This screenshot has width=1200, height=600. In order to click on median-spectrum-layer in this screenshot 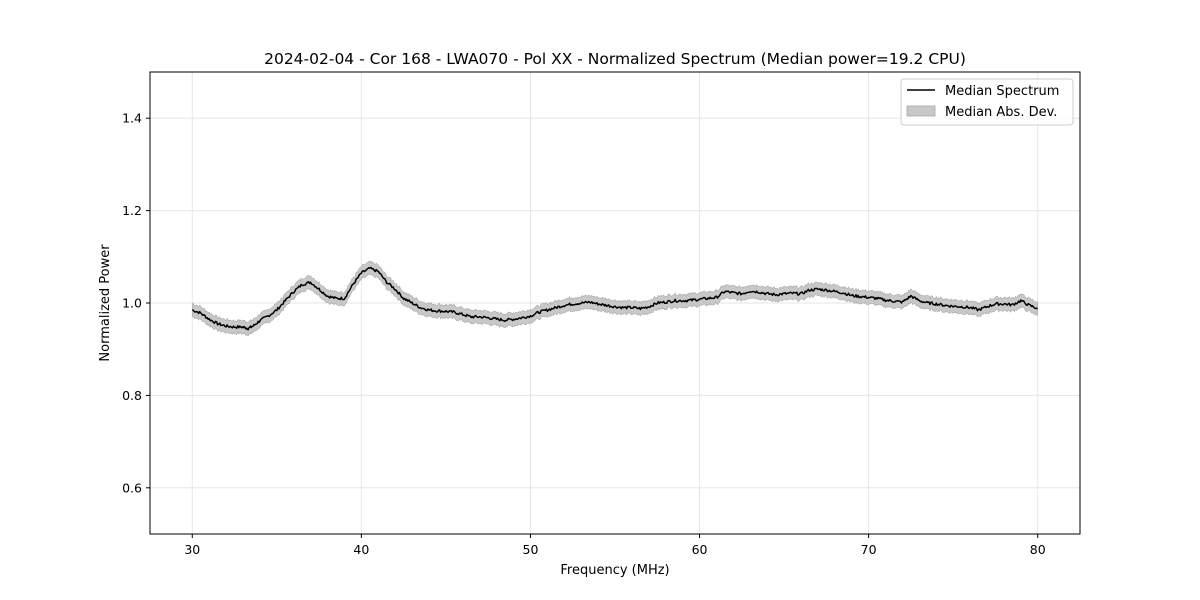, I will do `click(615, 298)`.